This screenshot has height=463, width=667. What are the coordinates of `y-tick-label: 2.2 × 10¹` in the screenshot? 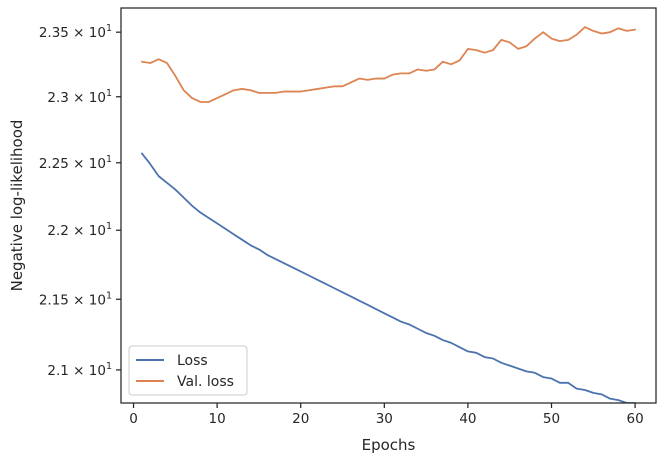 It's located at (79, 230).